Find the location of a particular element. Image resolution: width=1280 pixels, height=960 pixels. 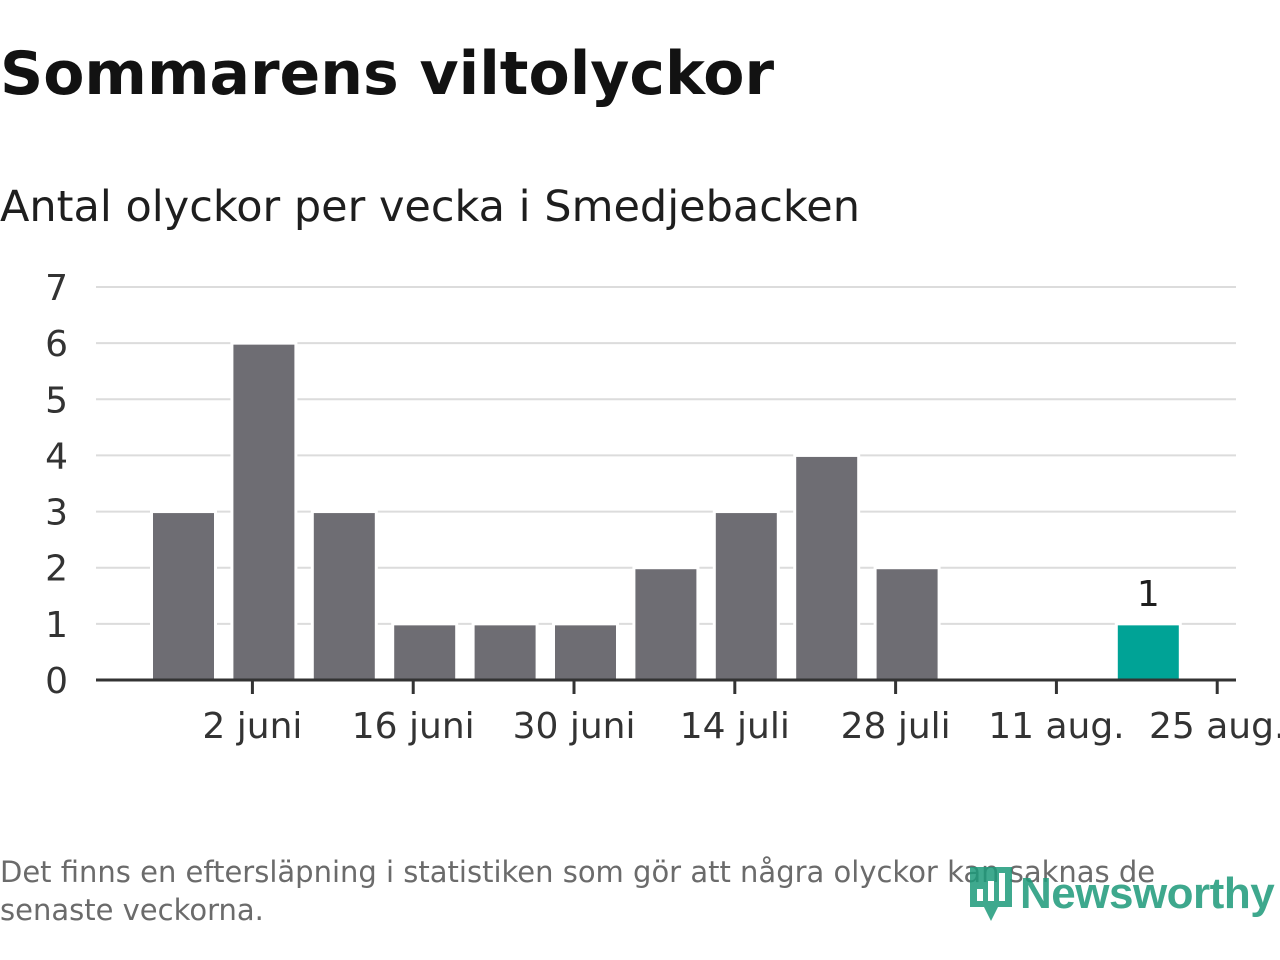

logo-text: Newsworthy is located at coordinates (1147, 893).